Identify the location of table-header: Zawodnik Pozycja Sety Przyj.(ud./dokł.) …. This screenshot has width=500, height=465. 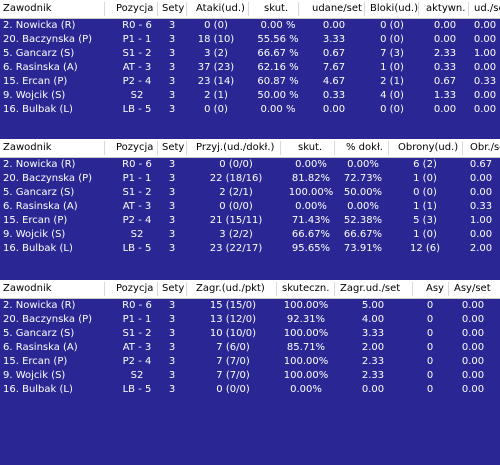
(250, 148).